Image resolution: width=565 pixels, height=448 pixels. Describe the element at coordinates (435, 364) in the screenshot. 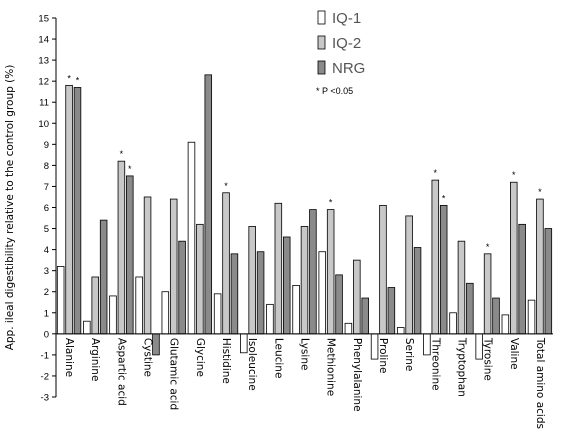

I see `category-label: Threonine` at that location.